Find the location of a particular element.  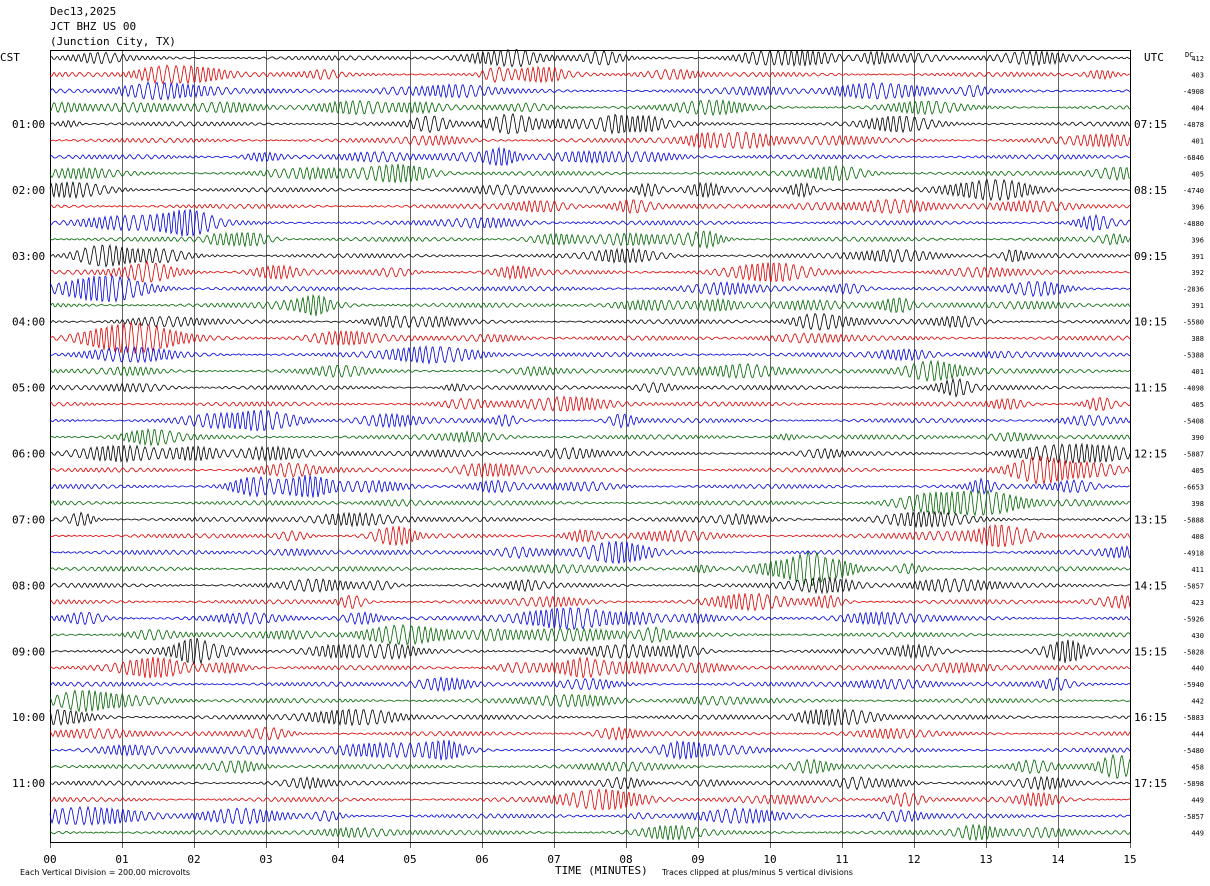

x-tick-label: 07 is located at coordinates (553, 859).